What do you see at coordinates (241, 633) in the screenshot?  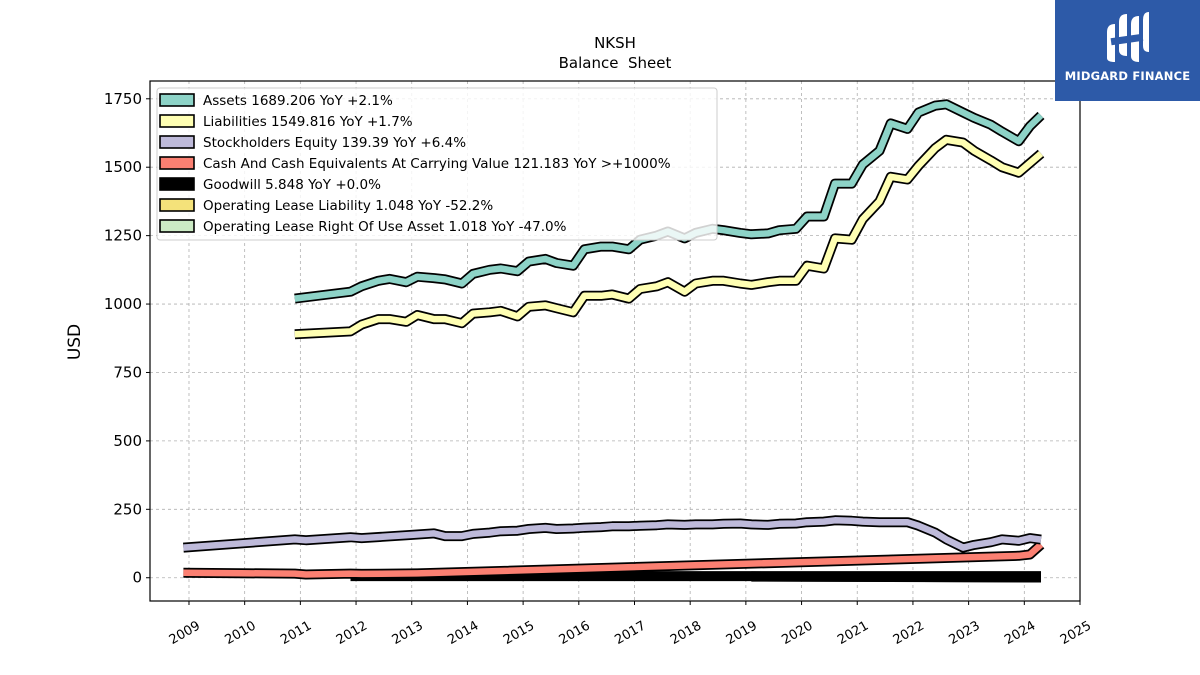 I see `x-tick-label: 2010` at bounding box center [241, 633].